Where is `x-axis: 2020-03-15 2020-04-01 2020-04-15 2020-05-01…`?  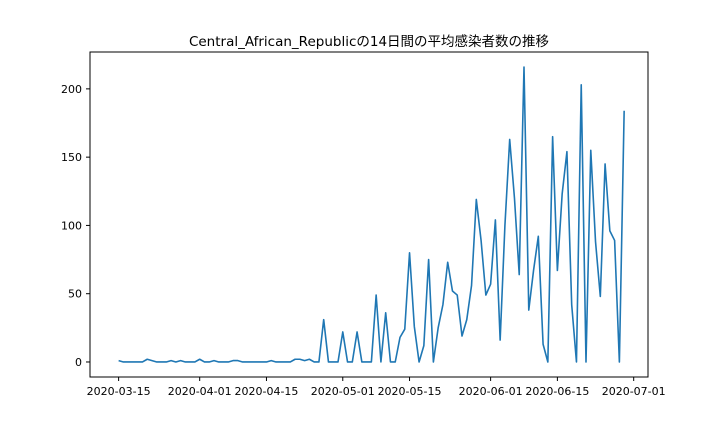 x-axis: 2020-03-15 2020-04-01 2020-04-15 2020-05-01… is located at coordinates (376, 387).